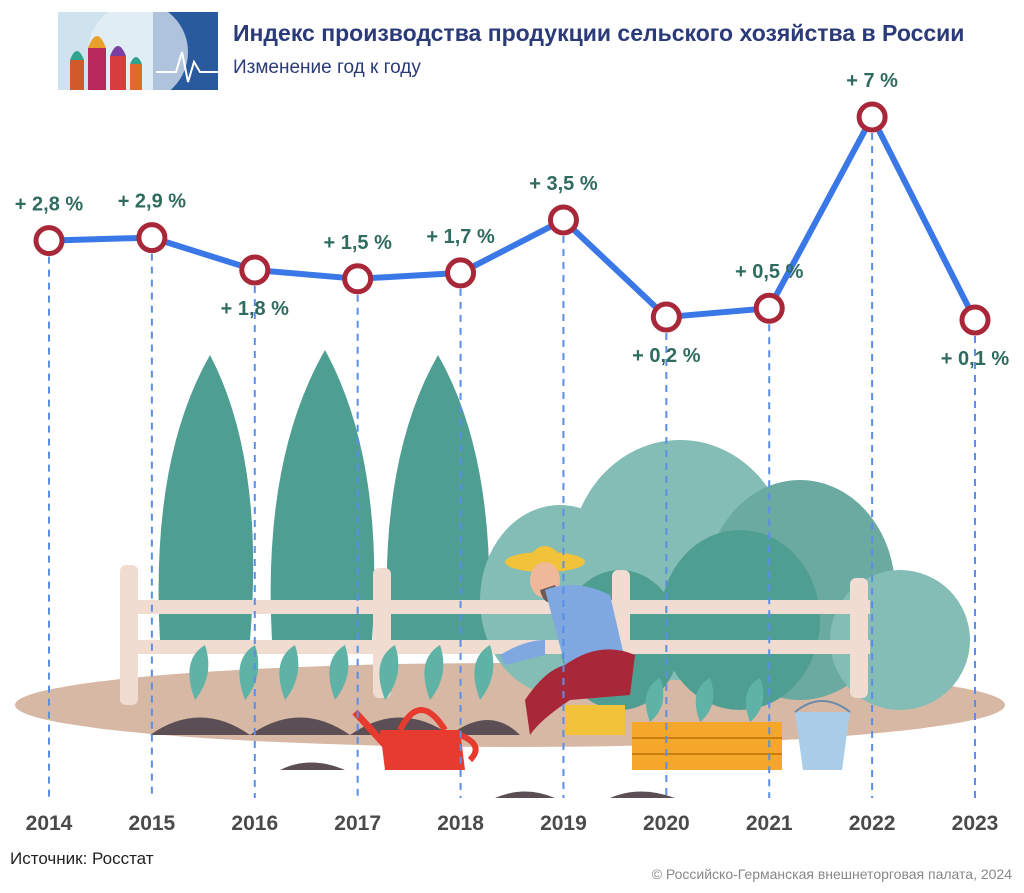  What do you see at coordinates (512, 823) in the screenshot?
I see `x-tick-labels: 2014 2015 2016 2017 2018 2019 2020 2021 2022 2023` at bounding box center [512, 823].